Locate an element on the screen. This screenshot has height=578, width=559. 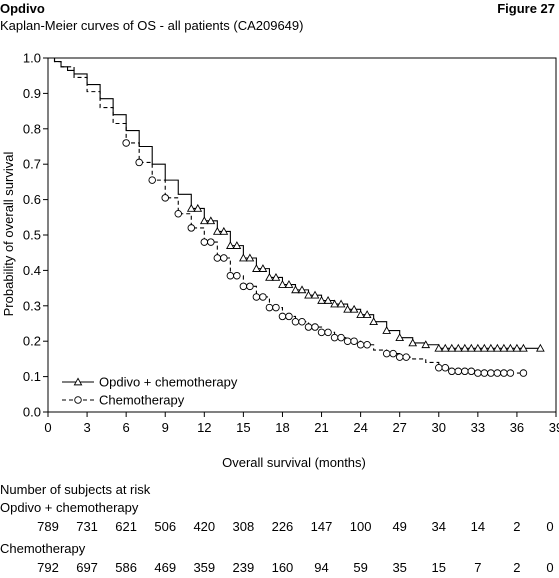
risk-count: 226 is located at coordinates (282, 526).